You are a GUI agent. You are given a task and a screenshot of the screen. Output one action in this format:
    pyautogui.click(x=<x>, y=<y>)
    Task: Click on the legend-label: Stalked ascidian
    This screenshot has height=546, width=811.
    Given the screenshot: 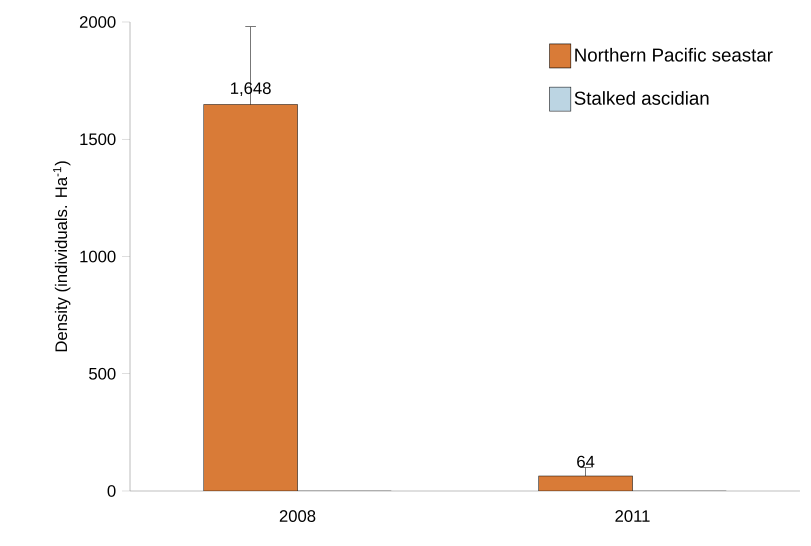 What is the action you would take?
    pyautogui.click(x=641, y=98)
    